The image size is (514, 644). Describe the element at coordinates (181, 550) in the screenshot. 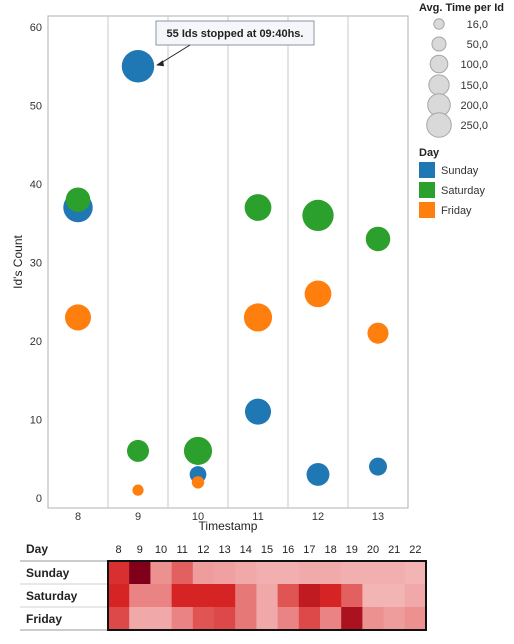

I see `heatmap-column-label: 11` at that location.